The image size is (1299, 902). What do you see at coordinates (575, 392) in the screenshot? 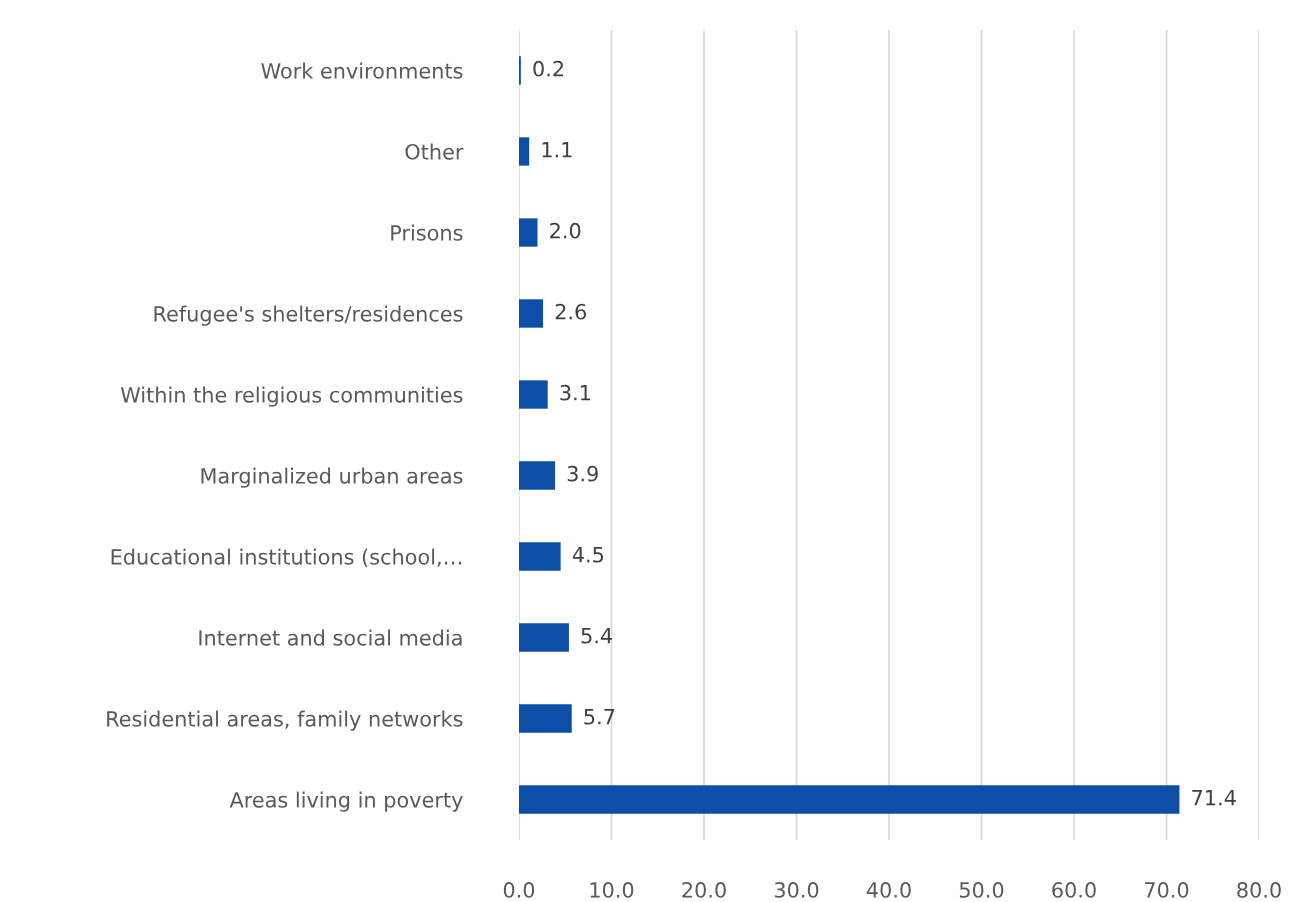
I see `data-label: 3.1` at bounding box center [575, 392].